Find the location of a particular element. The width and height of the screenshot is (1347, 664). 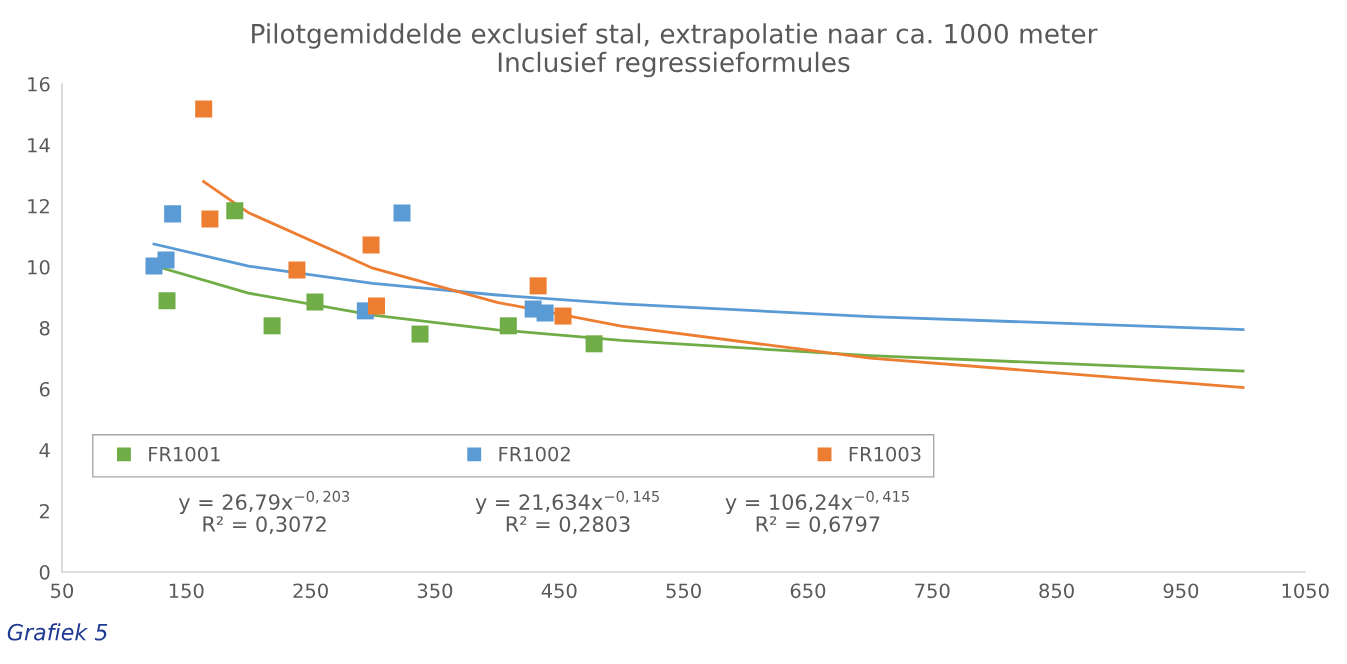

x-tick-label: 50 is located at coordinates (62, 591).